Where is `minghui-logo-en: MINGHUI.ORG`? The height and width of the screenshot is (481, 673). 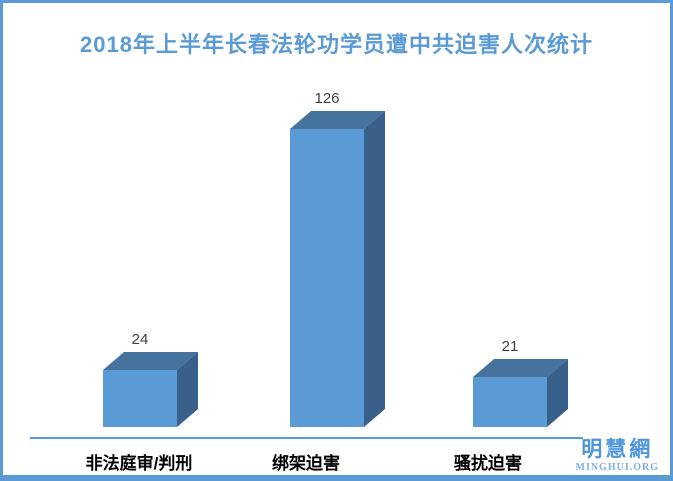
minghui-logo-en: MINGHUI.ORG is located at coordinates (617, 467).